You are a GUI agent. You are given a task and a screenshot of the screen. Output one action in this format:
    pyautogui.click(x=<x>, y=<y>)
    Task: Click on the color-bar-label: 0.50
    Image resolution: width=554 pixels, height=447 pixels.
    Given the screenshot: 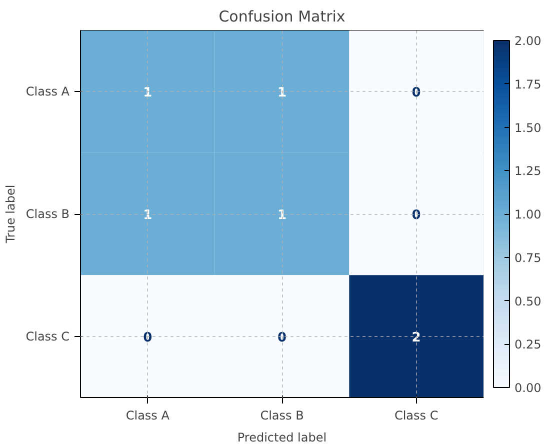 What is the action you would take?
    pyautogui.click(x=528, y=301)
    